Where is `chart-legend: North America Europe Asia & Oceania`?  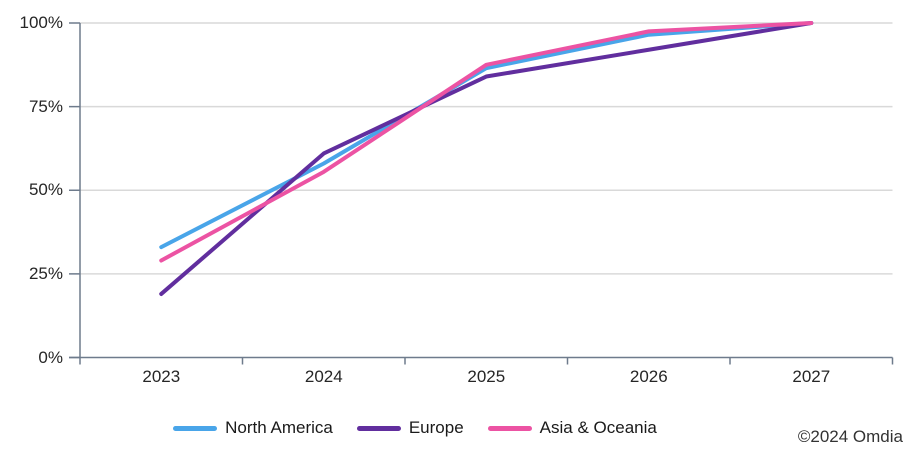 chart-legend: North America Europe Asia & Oceania is located at coordinates (415, 428).